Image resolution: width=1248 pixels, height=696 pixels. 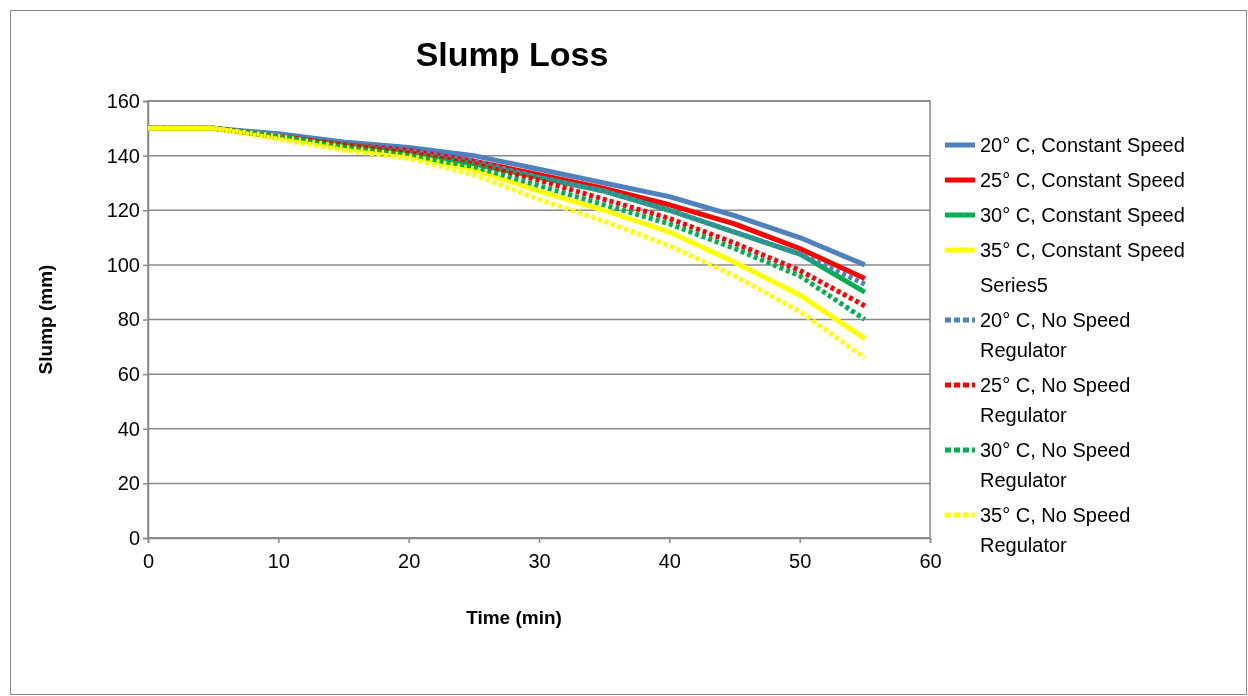 What do you see at coordinates (278, 561) in the screenshot?
I see `x-tick-label: 10` at bounding box center [278, 561].